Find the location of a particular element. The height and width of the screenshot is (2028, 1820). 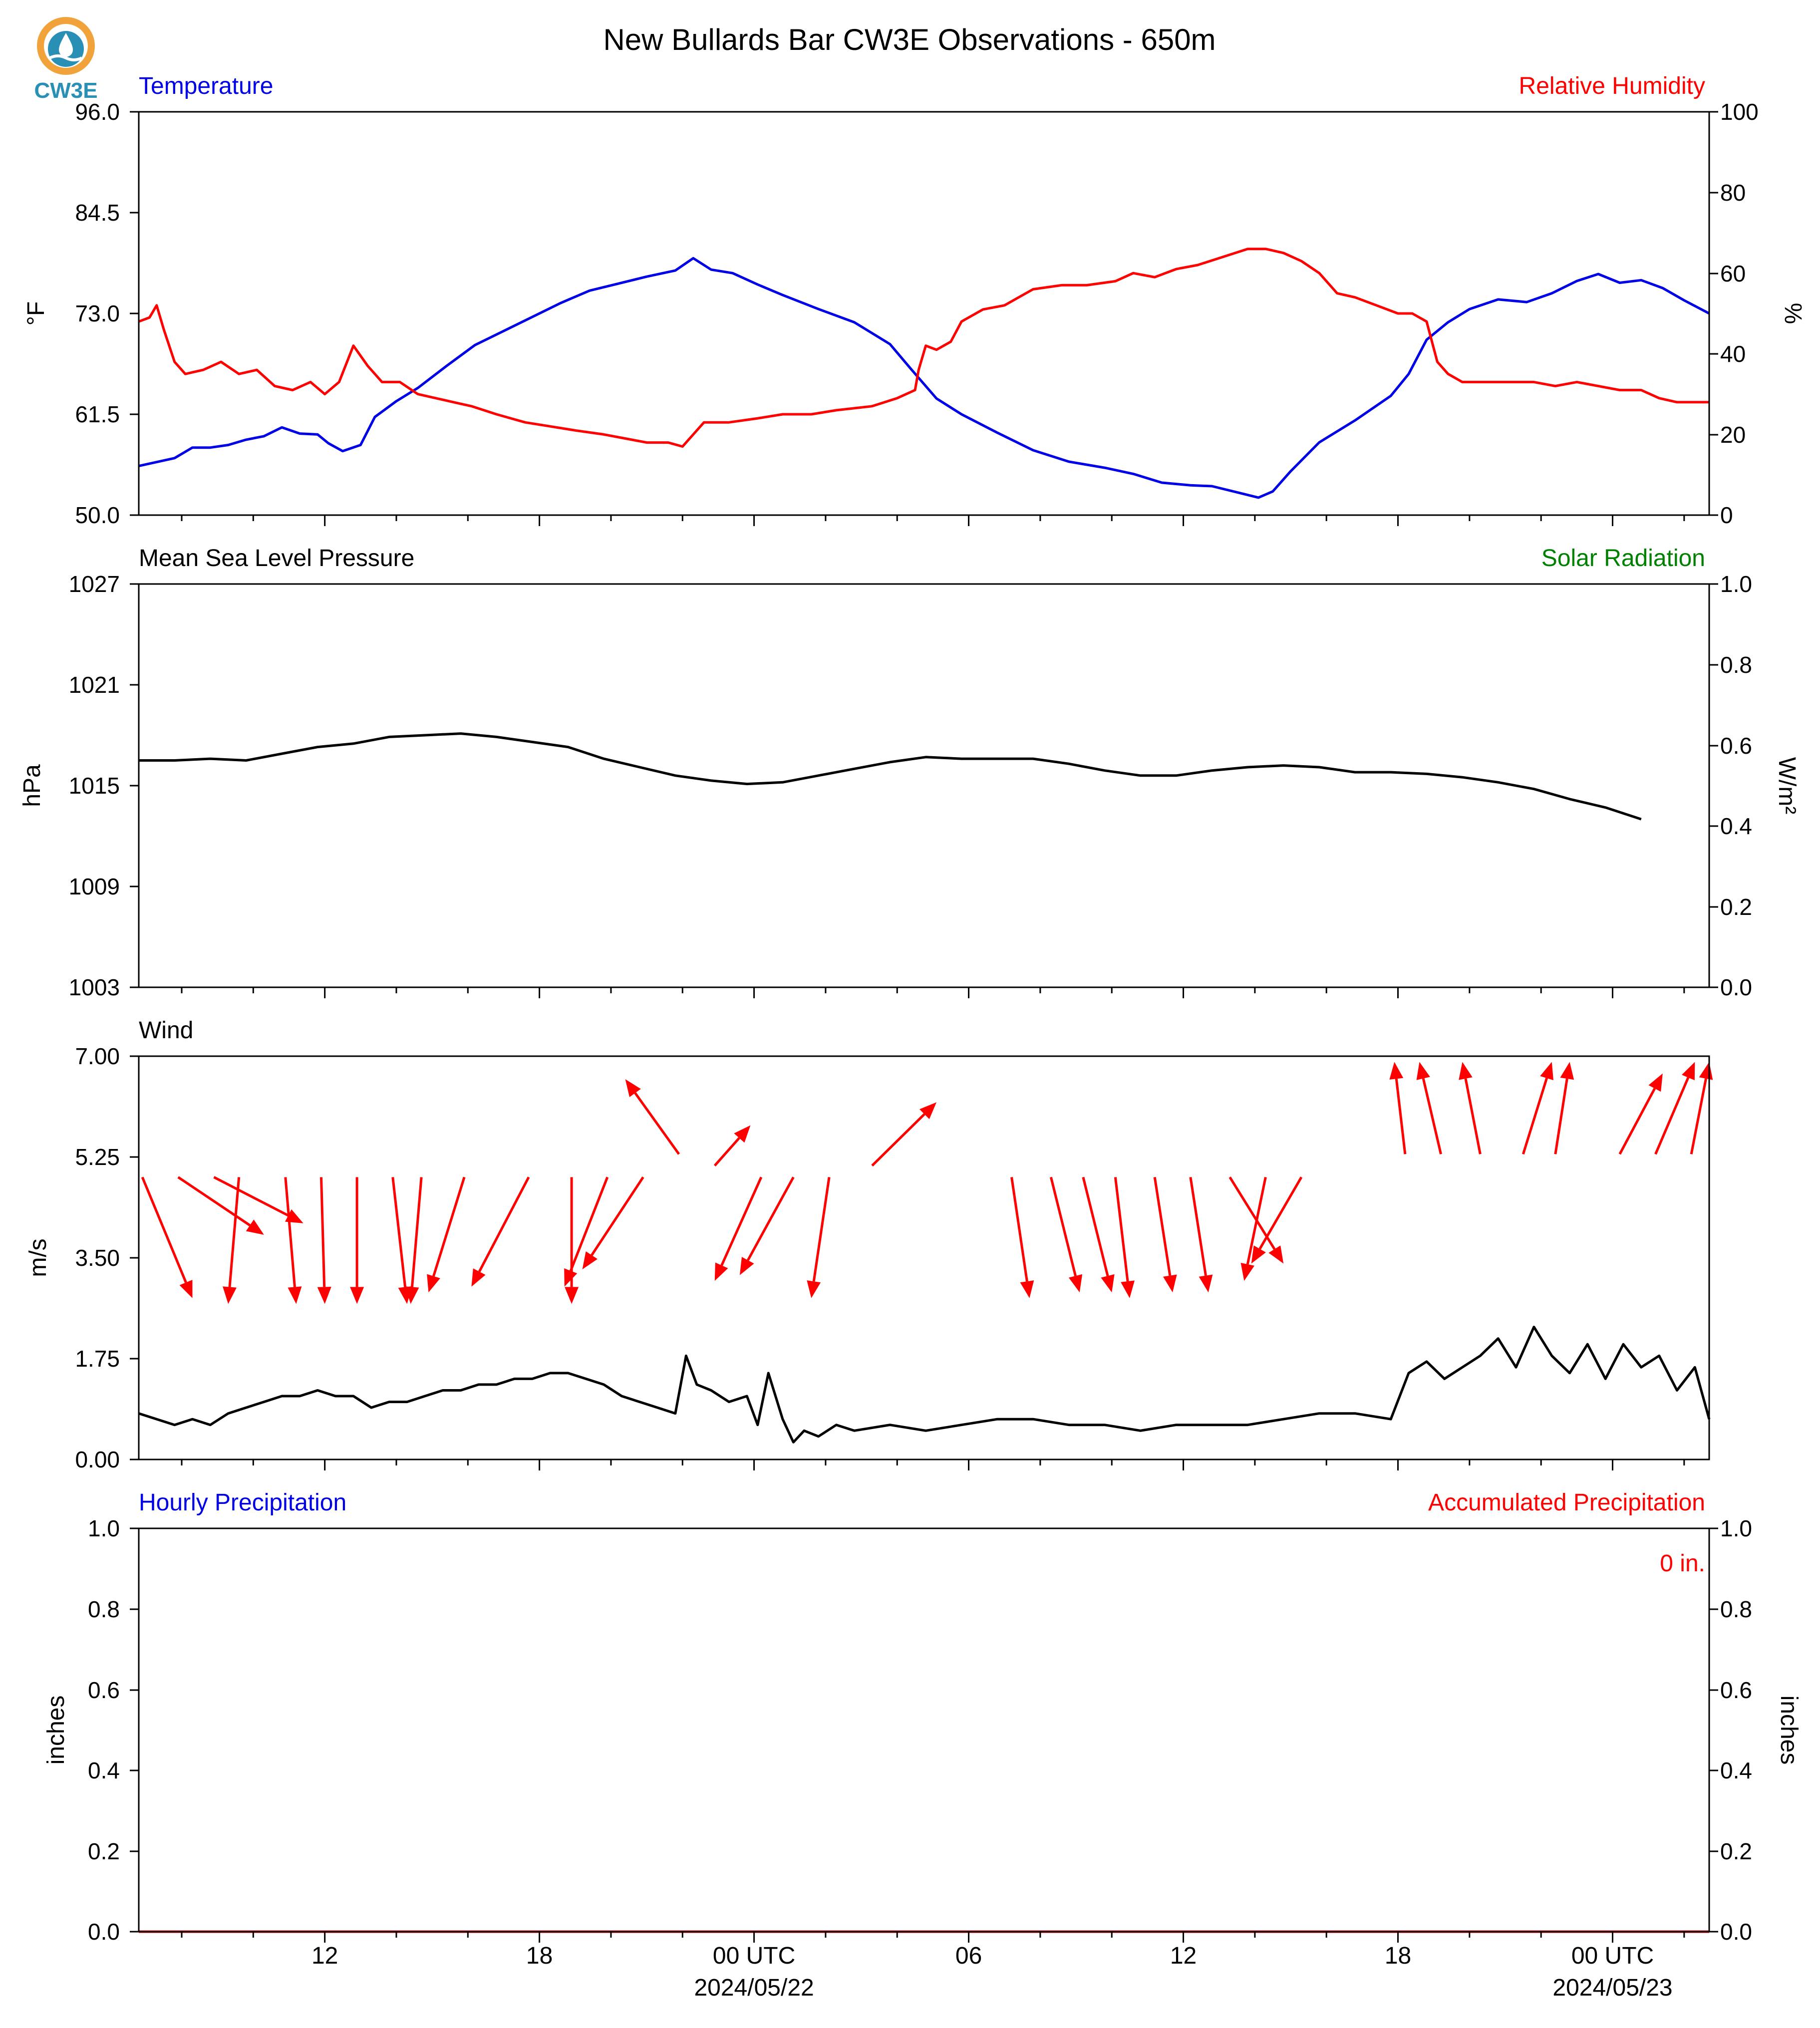

y2-tick-label: 20 is located at coordinates (1733, 435).